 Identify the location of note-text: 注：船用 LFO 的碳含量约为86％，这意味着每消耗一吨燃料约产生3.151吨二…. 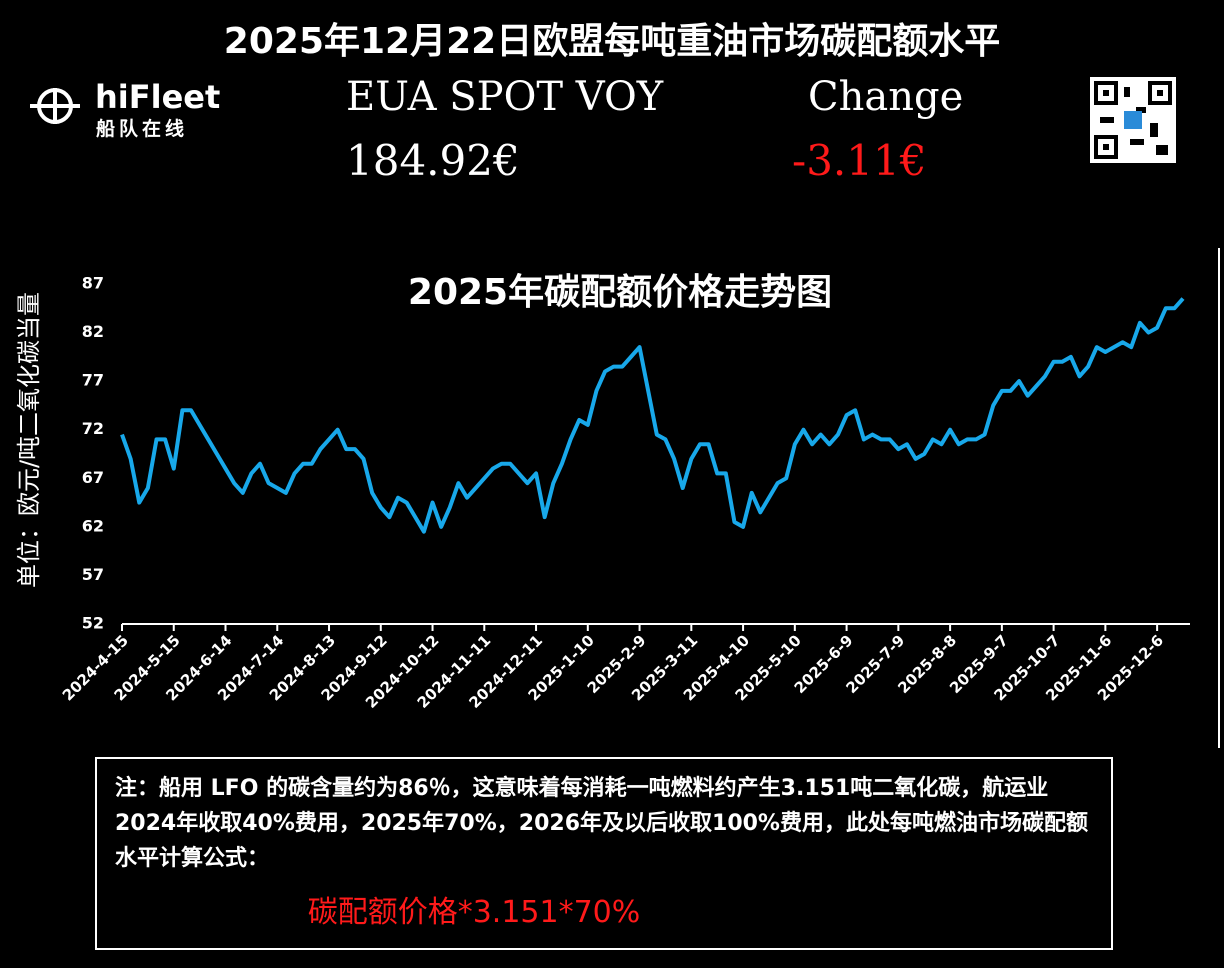
(601, 823).